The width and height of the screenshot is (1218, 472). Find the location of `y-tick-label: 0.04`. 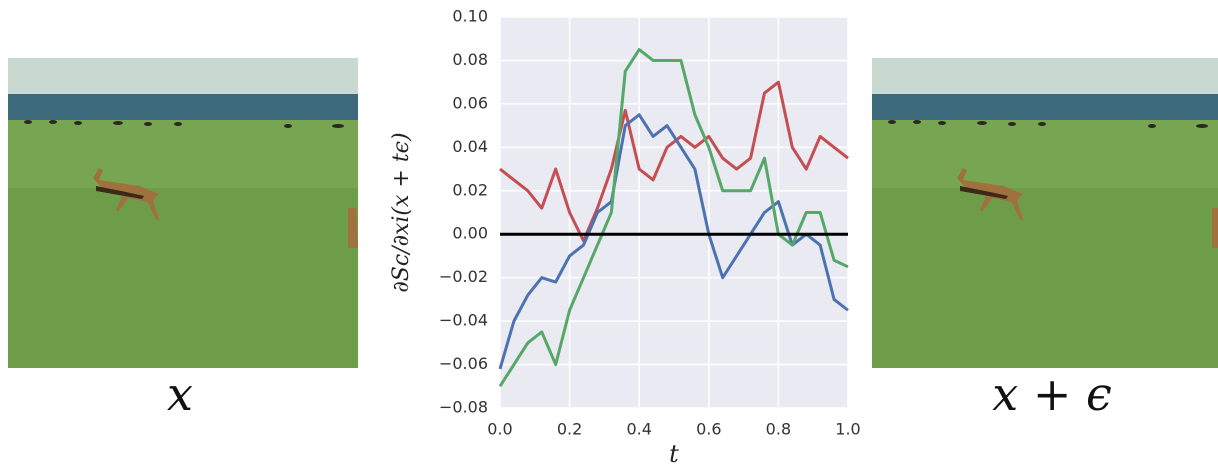

y-tick-label: 0.04 is located at coordinates (470, 146).